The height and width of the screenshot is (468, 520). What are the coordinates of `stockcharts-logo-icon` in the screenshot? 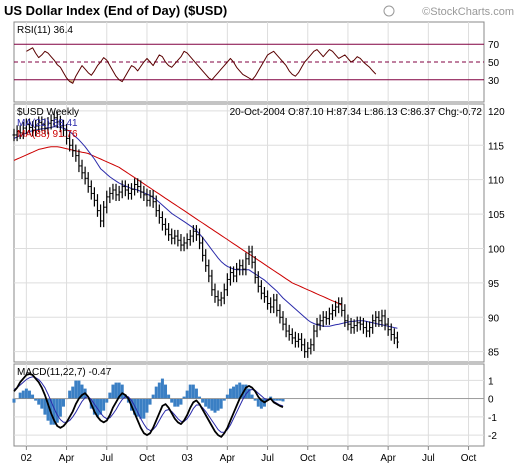 It's located at (389, 11).